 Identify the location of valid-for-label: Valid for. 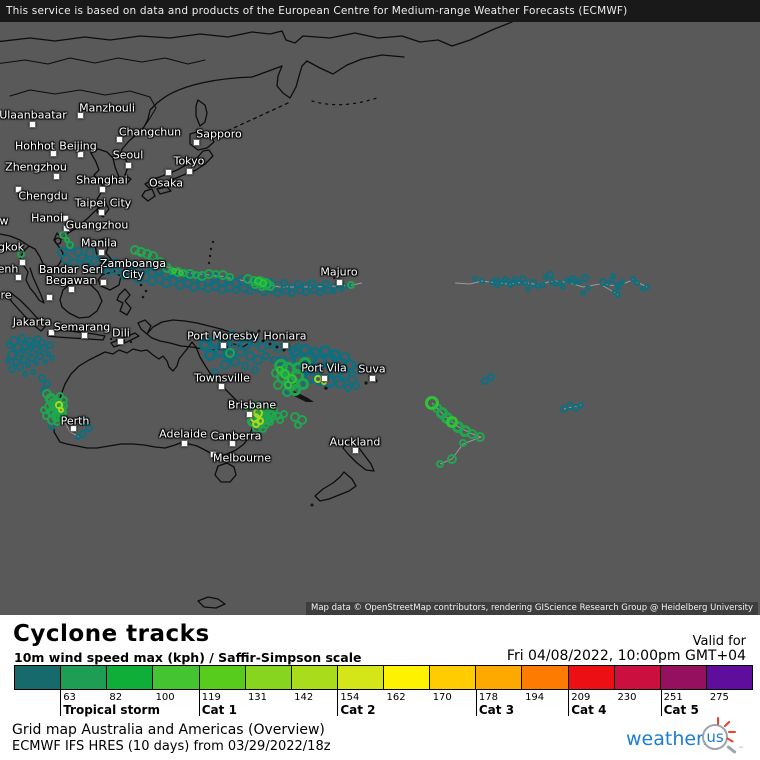
(719, 641).